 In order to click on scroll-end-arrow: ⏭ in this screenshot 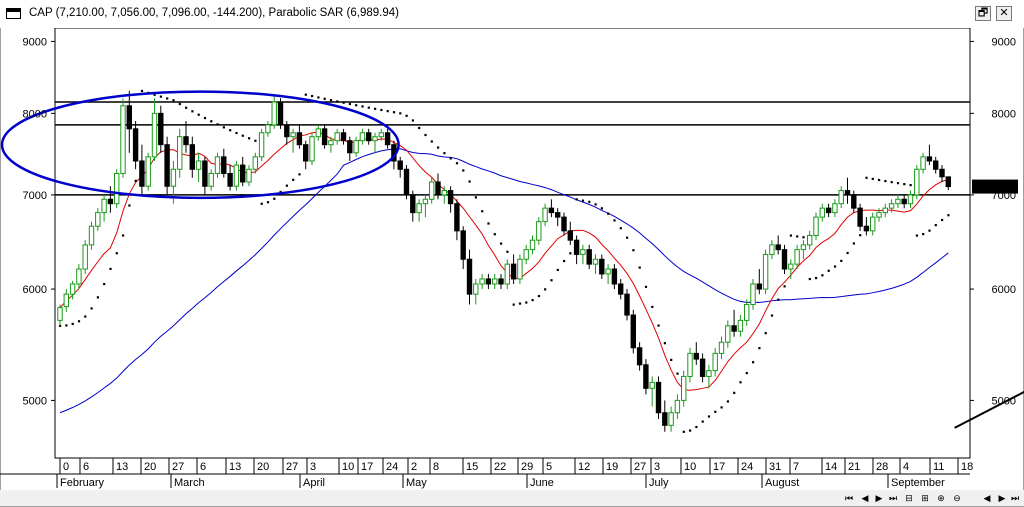, I will do `click(1015, 498)`.